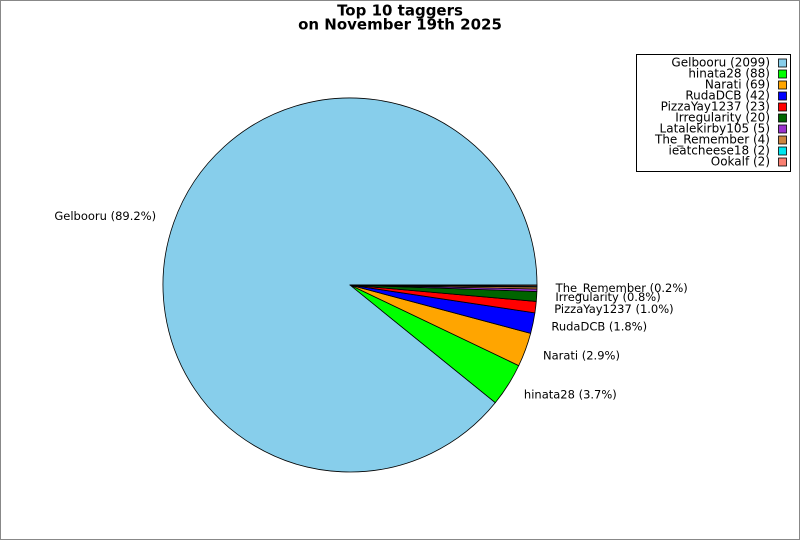 Image resolution: width=800 pixels, height=540 pixels. Describe the element at coordinates (443, 285) in the screenshot. I see `pie-slice` at that location.